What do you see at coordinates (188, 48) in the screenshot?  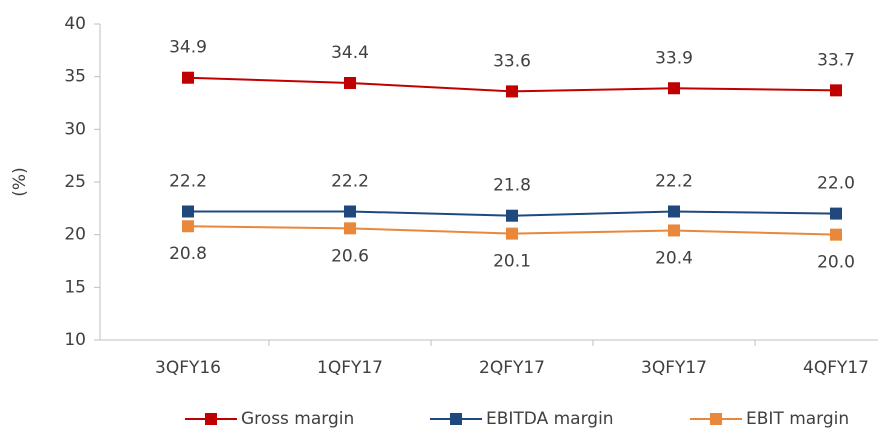 I see `data-label: 34.9` at bounding box center [188, 48].